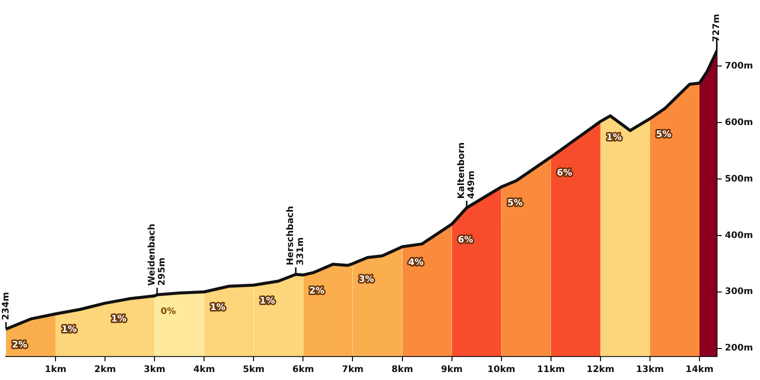 The width and height of the screenshot is (760, 380). I want to click on y-tick-label: 500m, so click(739, 179).